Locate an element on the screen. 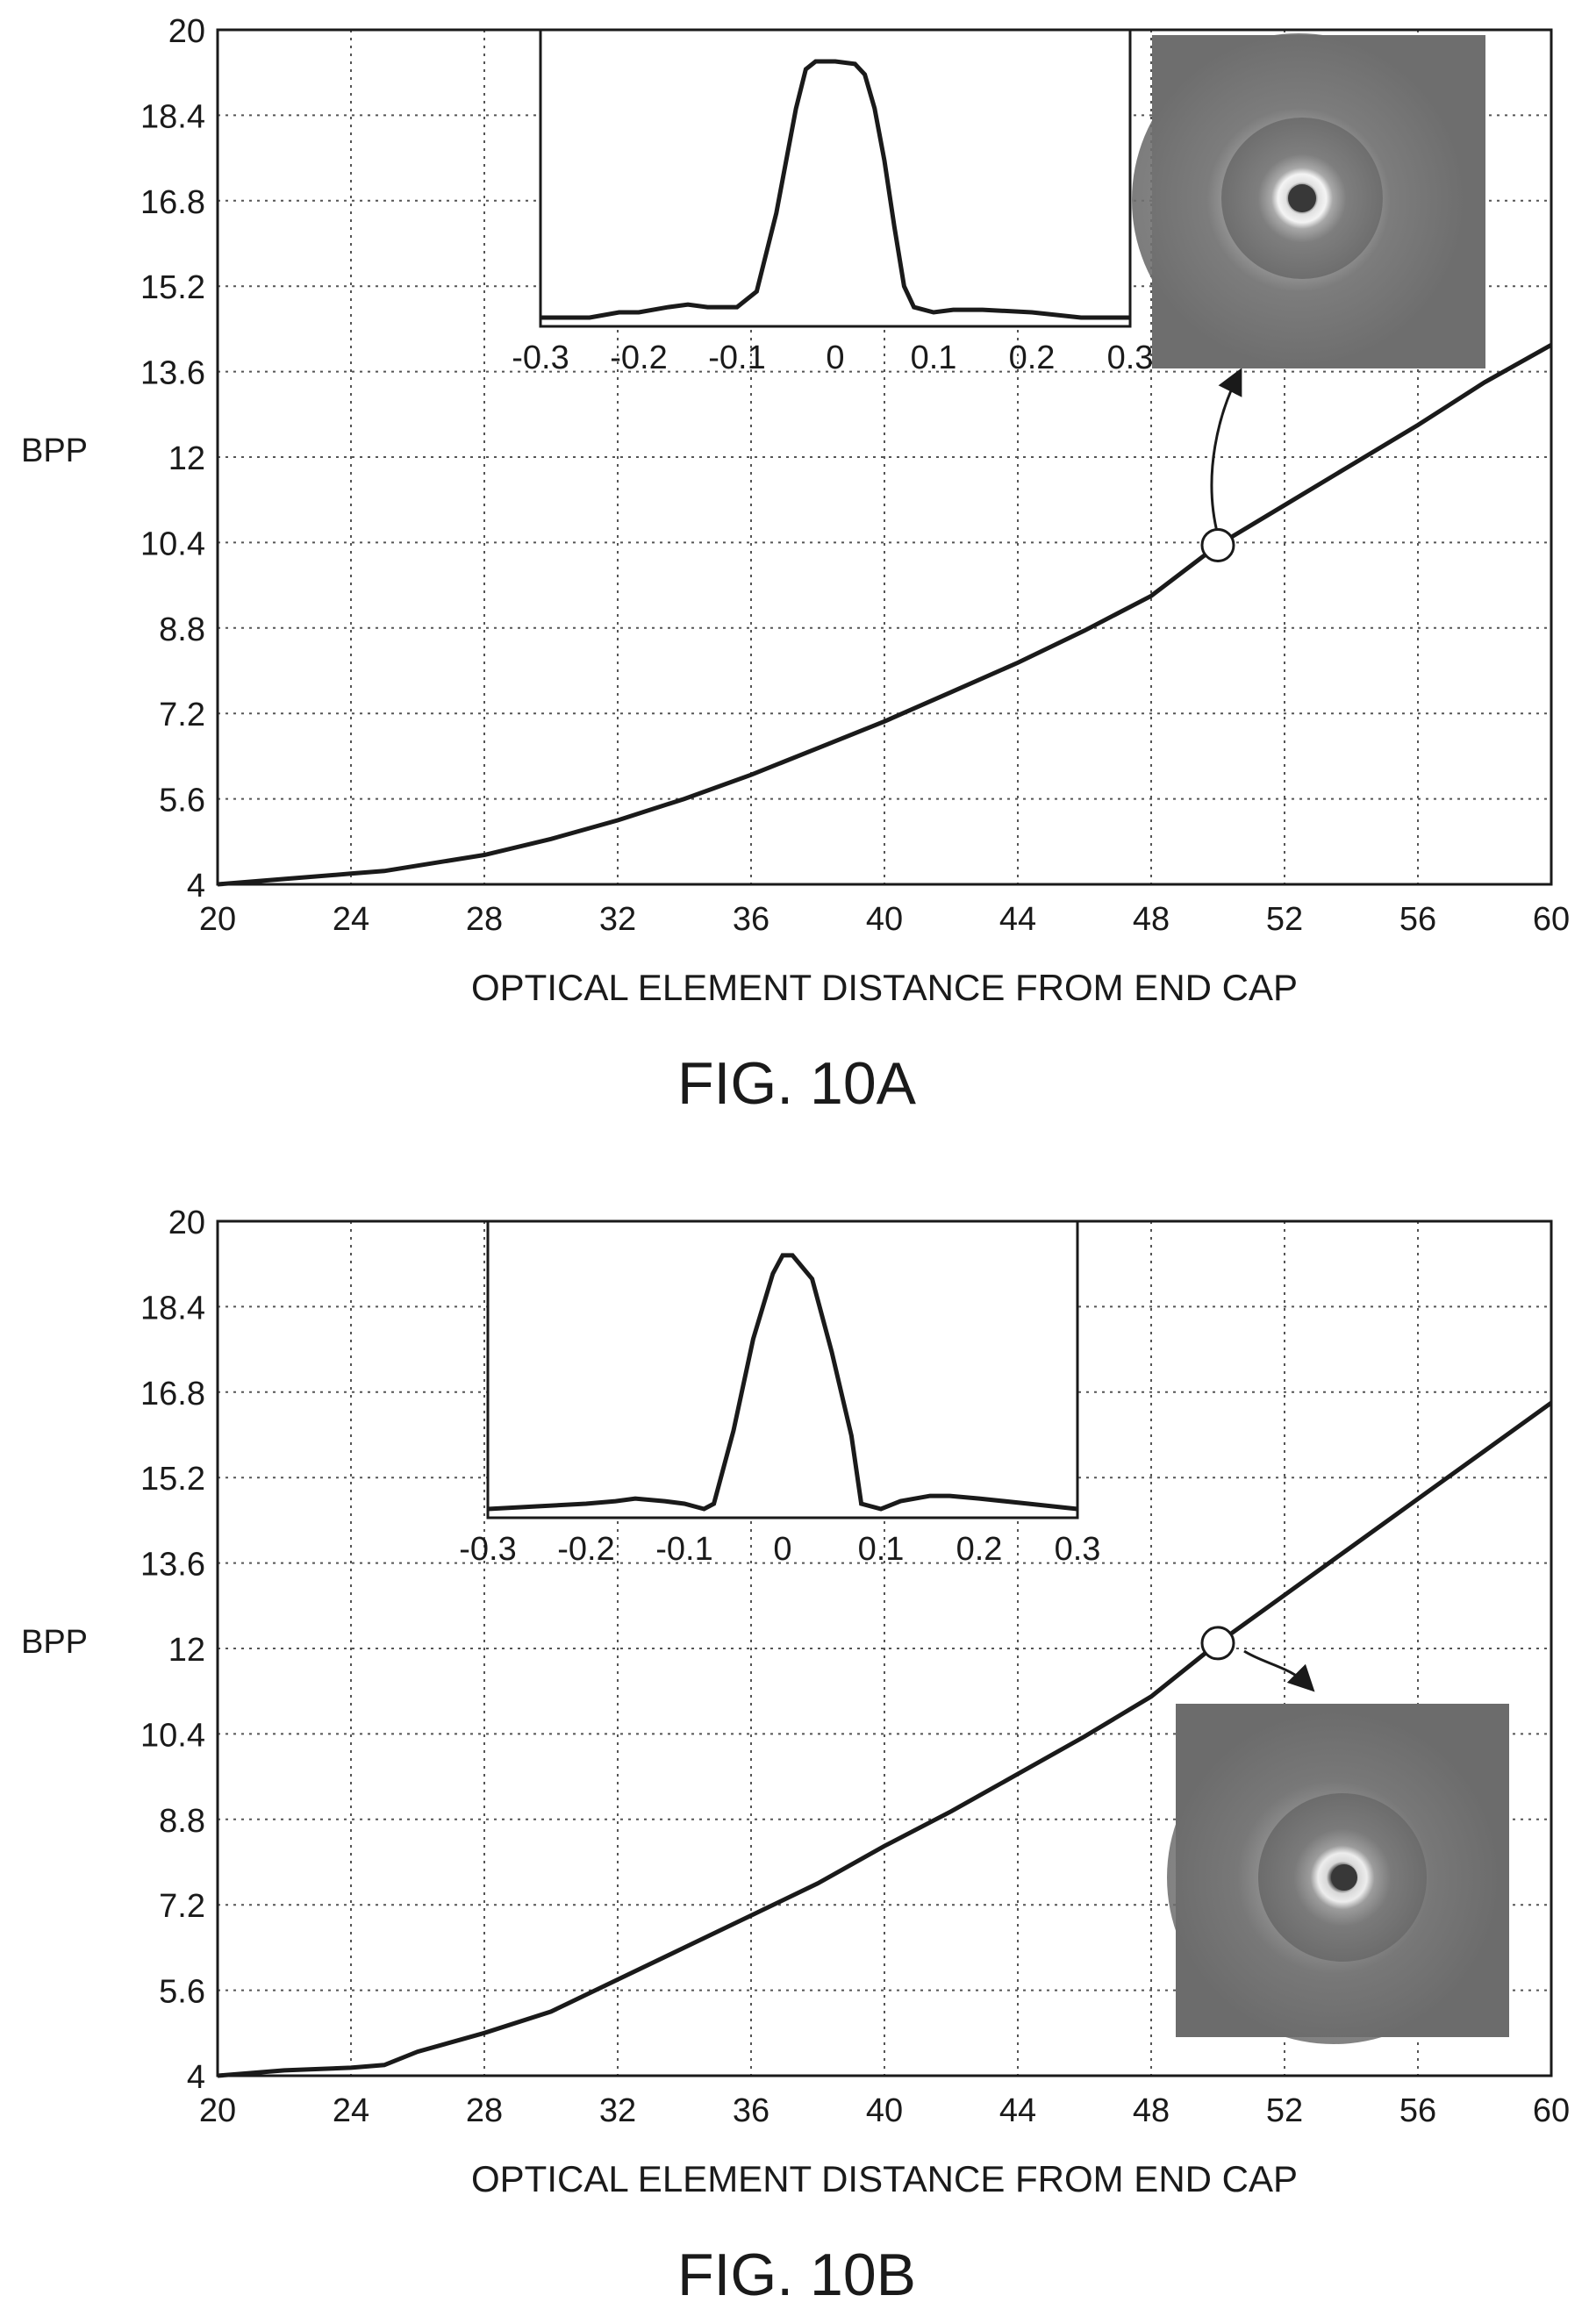 The image size is (1589, 2324). y-tick-labels-b: 4 5.6 7.2 8.8 10.4 12 13.6 15.2 16.8 18.4 20 is located at coordinates (172, 1650).